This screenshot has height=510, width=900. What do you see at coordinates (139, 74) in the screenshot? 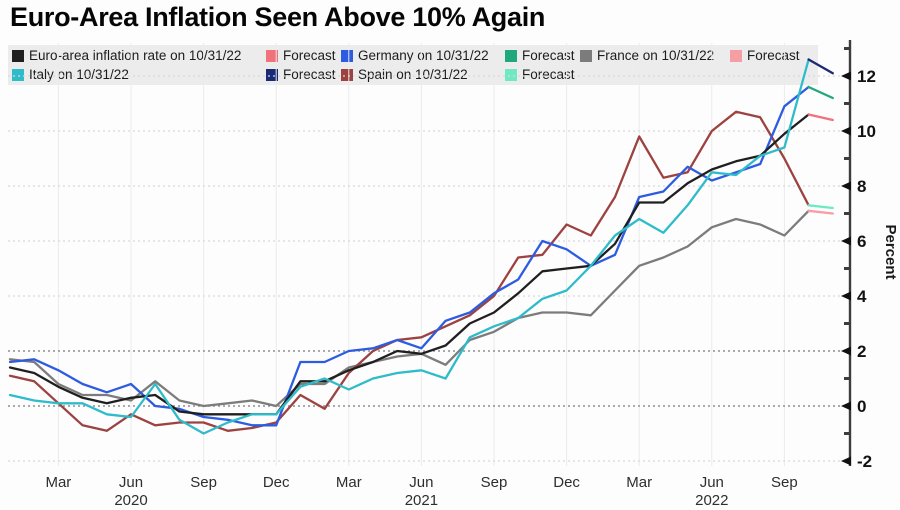
I see `legend-item-series: Italy on 10/31/22` at bounding box center [139, 74].